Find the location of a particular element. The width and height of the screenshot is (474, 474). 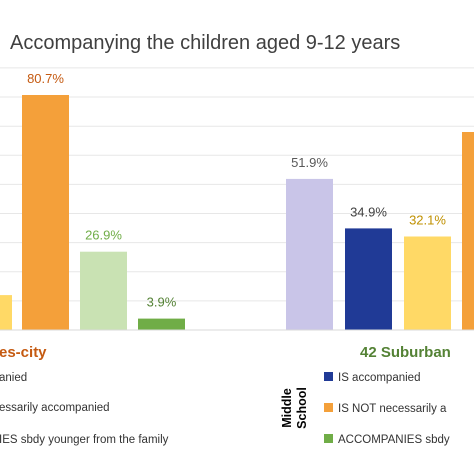

legend-school-title: Middle School is located at coordinates (294, 408).